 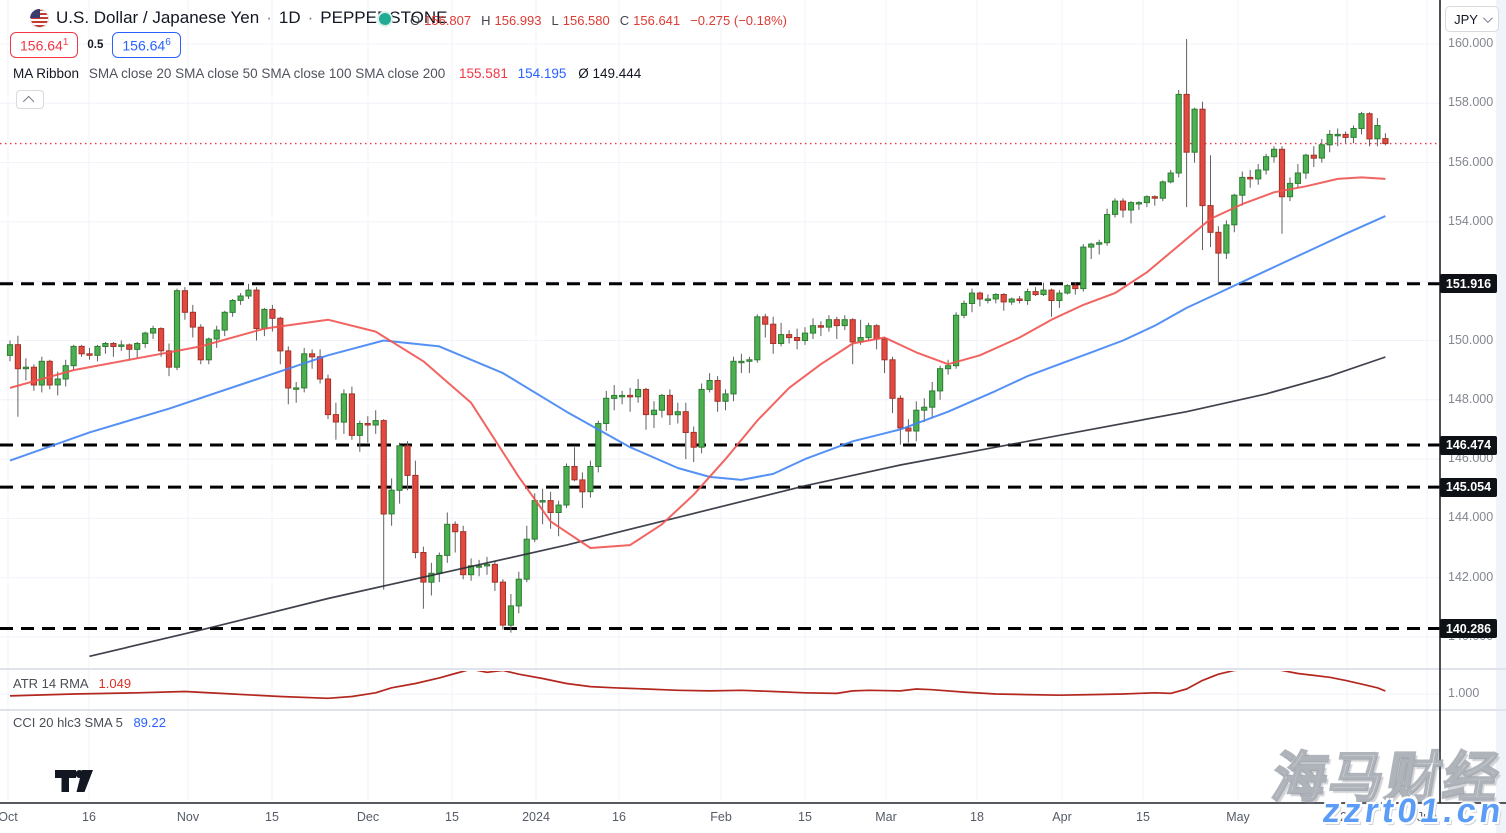 I want to click on price-axis-label: 160.000, so click(x=1471, y=43).